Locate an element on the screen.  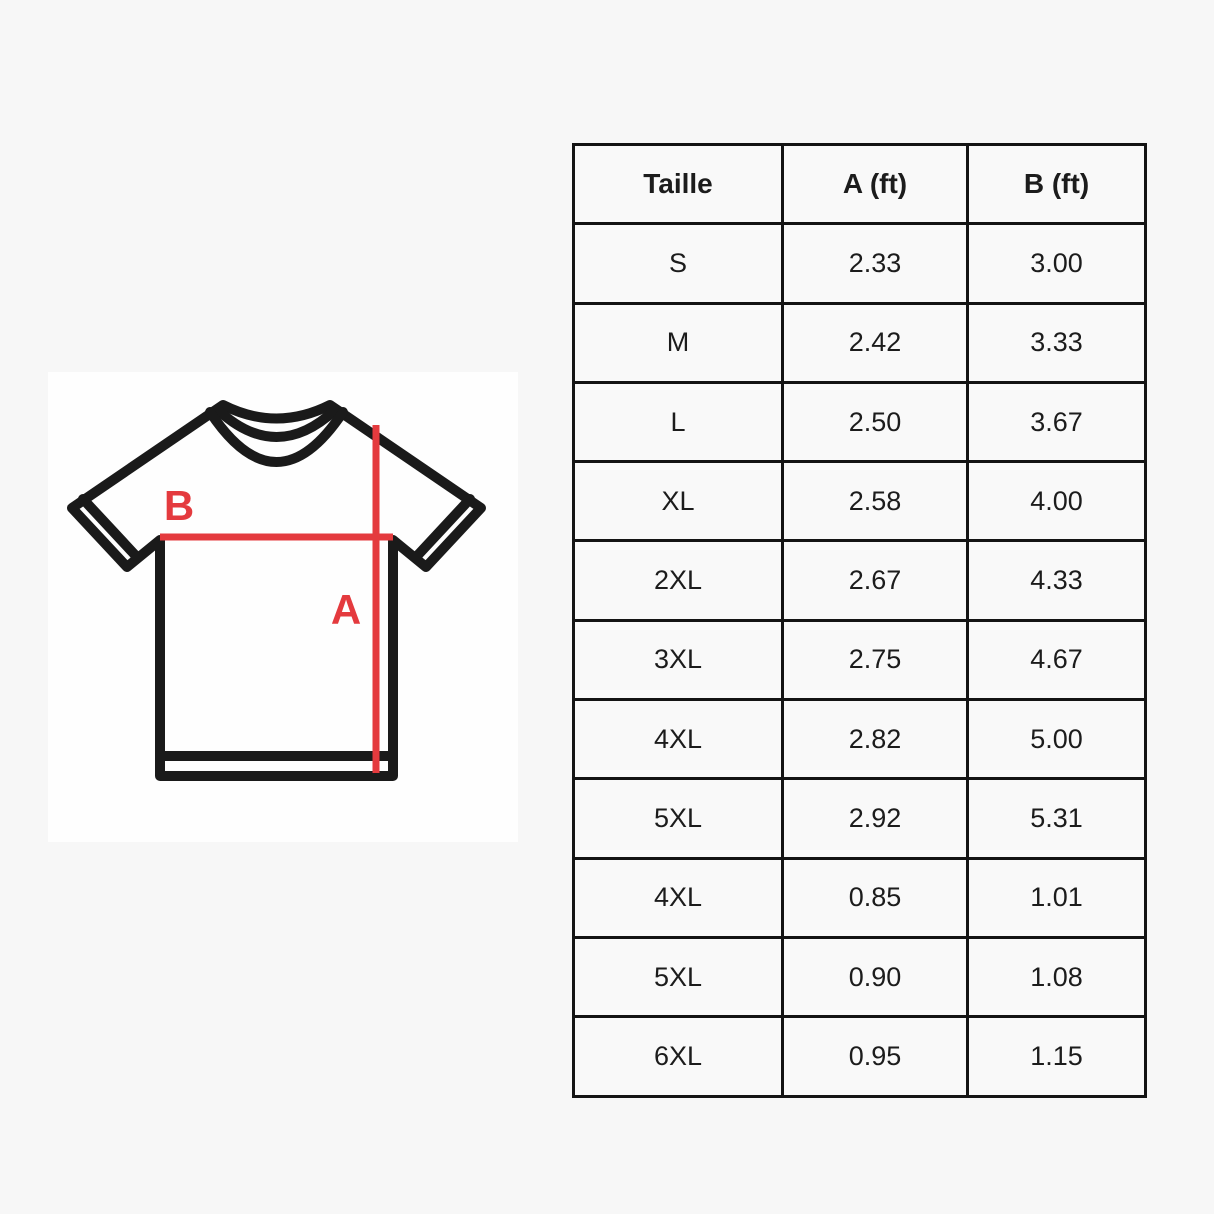
cell-b: 5.00 is located at coordinates (1056, 739).